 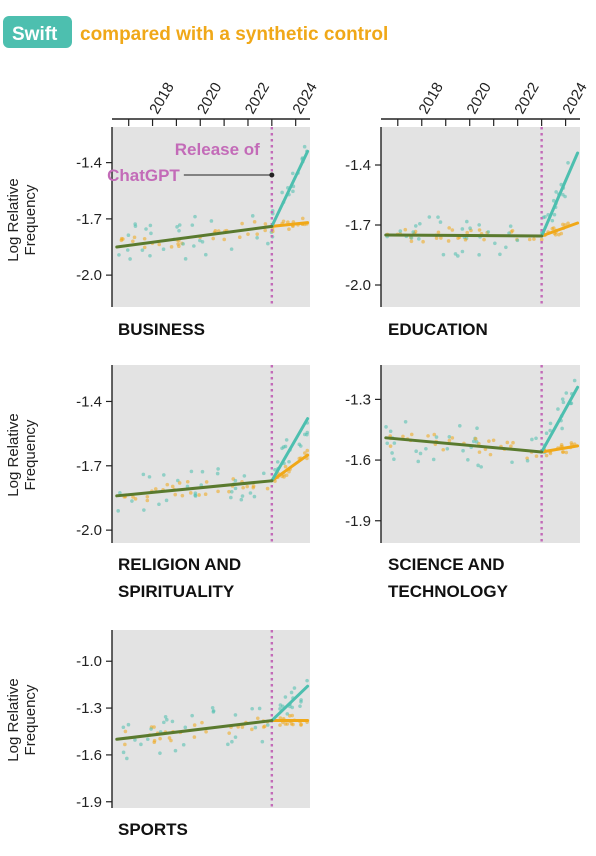 What do you see at coordinates (161, 98) in the screenshot?
I see `x-tick-label: 2018` at bounding box center [161, 98].